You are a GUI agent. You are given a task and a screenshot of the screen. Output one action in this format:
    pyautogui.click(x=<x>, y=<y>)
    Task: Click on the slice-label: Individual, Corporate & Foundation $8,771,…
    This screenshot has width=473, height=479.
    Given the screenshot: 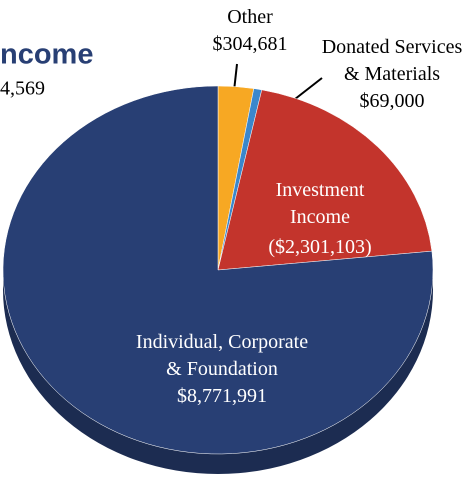 What is the action you would take?
    pyautogui.click(x=222, y=369)
    